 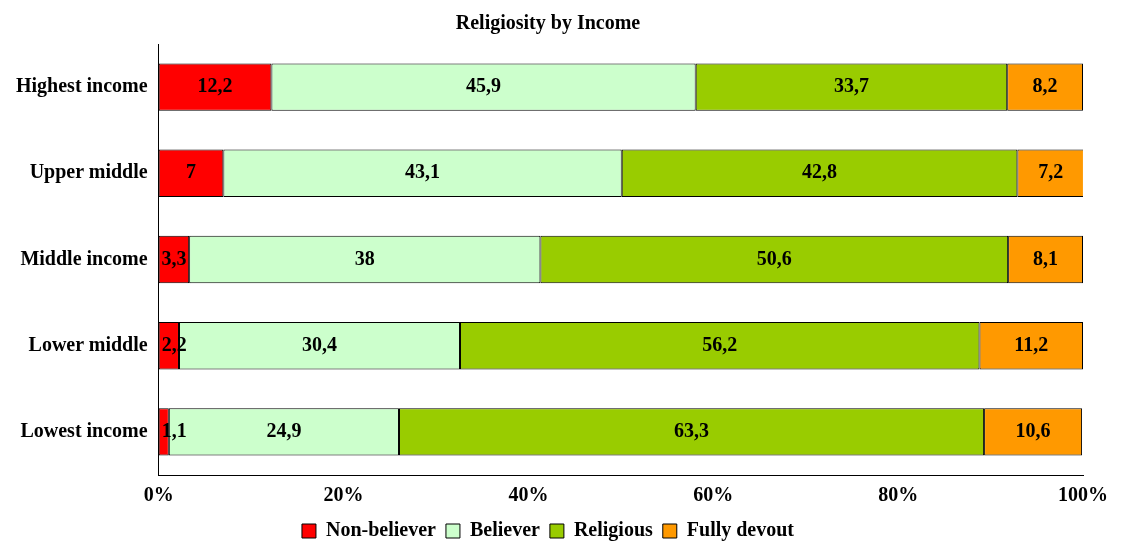 What do you see at coordinates (84, 430) in the screenshot?
I see `y-tick-label: Lowest income` at bounding box center [84, 430].